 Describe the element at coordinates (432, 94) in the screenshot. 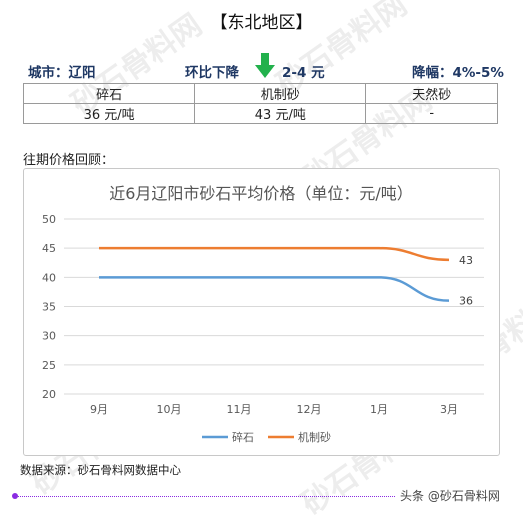

I see `table-cell: 天然砂` at that location.